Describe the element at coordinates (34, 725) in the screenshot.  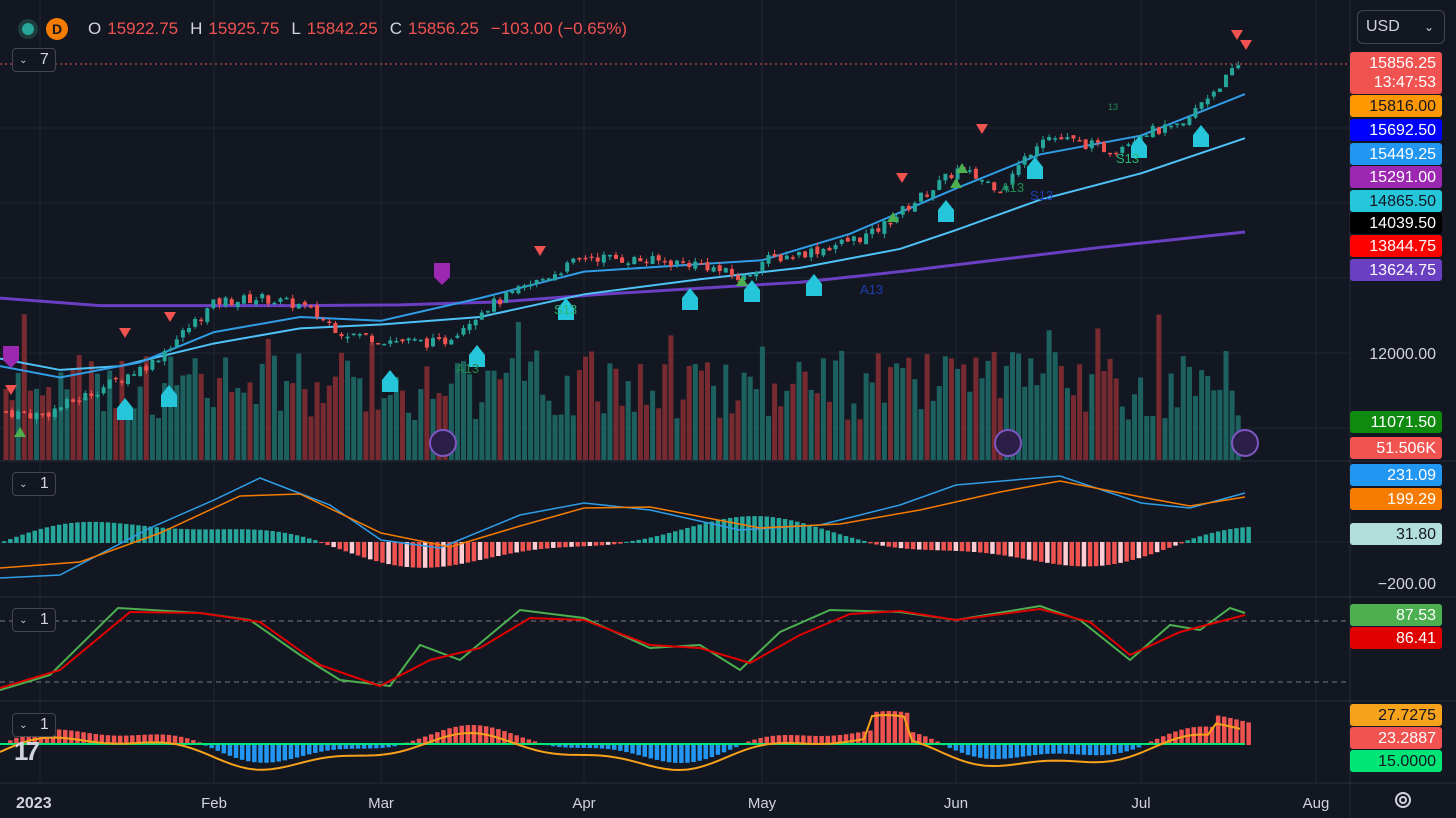
I see `oscillator-pane-toggle: ⌄ 1` at that location.